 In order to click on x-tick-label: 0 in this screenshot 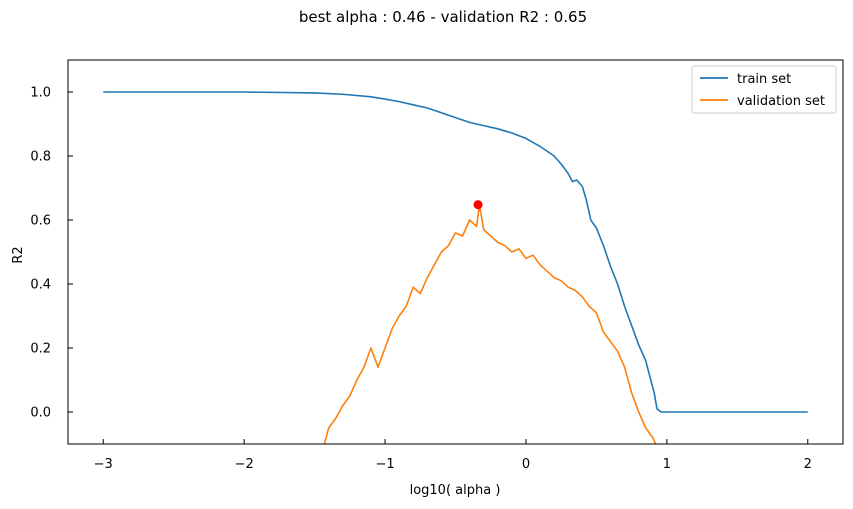, I will do `click(526, 464)`.